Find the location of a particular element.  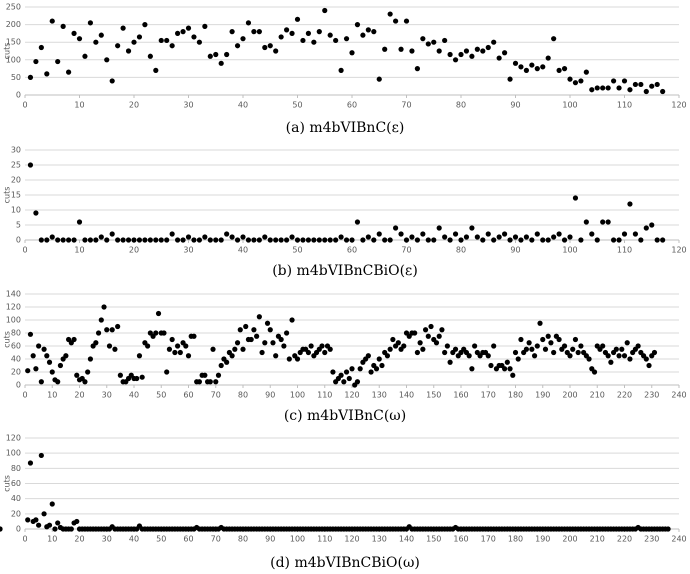

y-tick-label: 25 is located at coordinates (16, 165).